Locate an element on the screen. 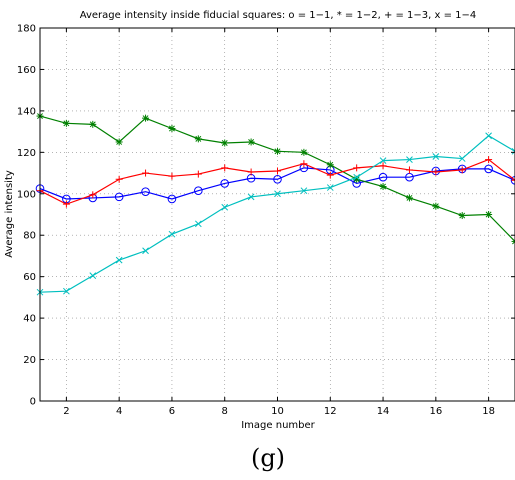  y-tick-label: 80 is located at coordinates (29, 236).